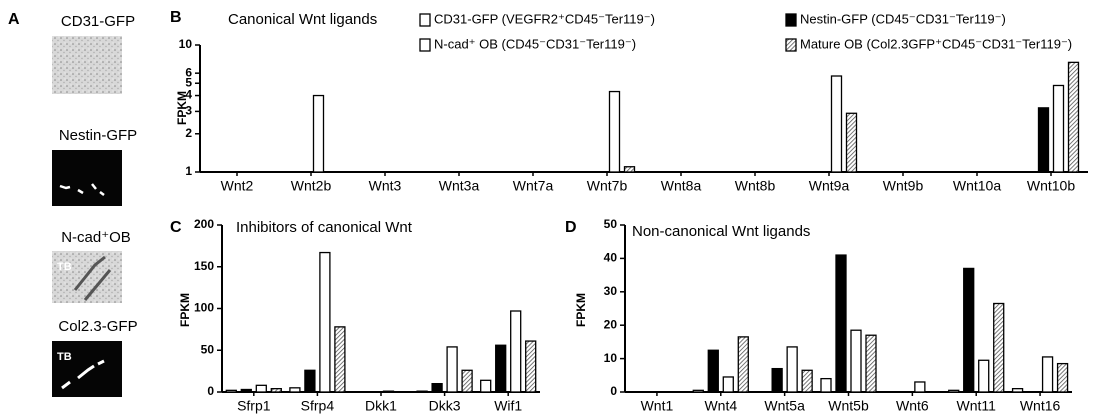 The width and height of the screenshot is (1097, 419). Describe the element at coordinates (611, 358) in the screenshot. I see `y-tick-label: 10` at that location.